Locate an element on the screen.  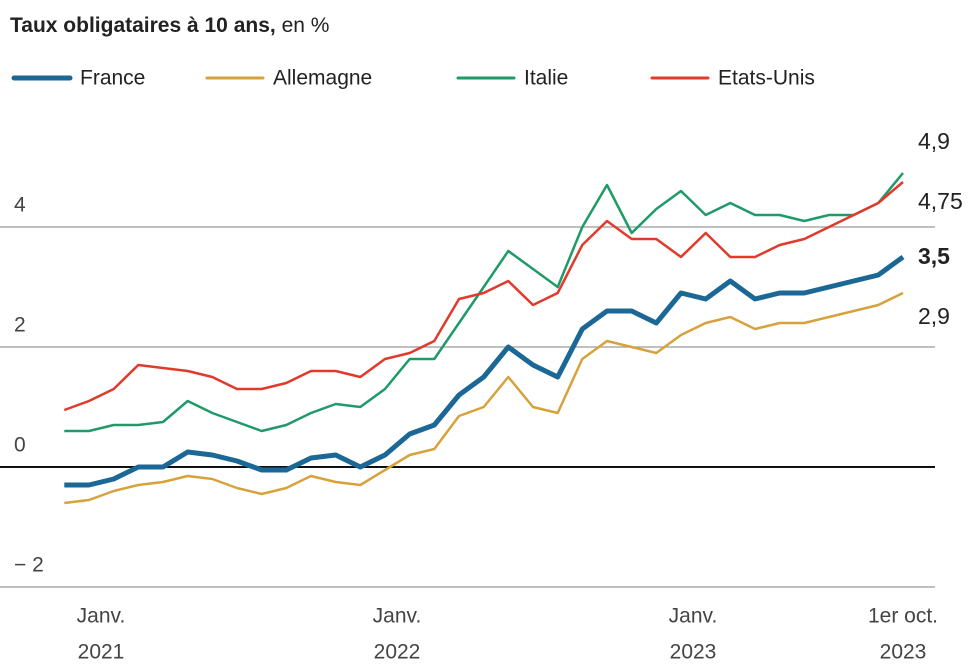
y-tick-label: 4 is located at coordinates (20, 205).